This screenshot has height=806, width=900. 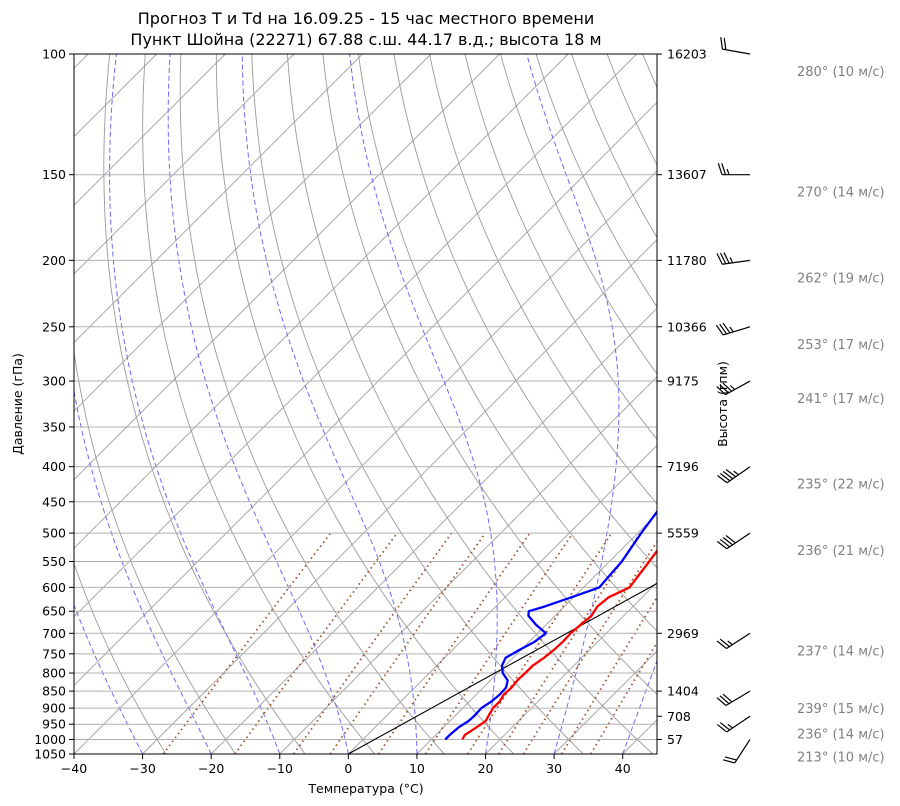 What do you see at coordinates (683, 633) in the screenshot?
I see `height-tick-label: 2969` at bounding box center [683, 633].